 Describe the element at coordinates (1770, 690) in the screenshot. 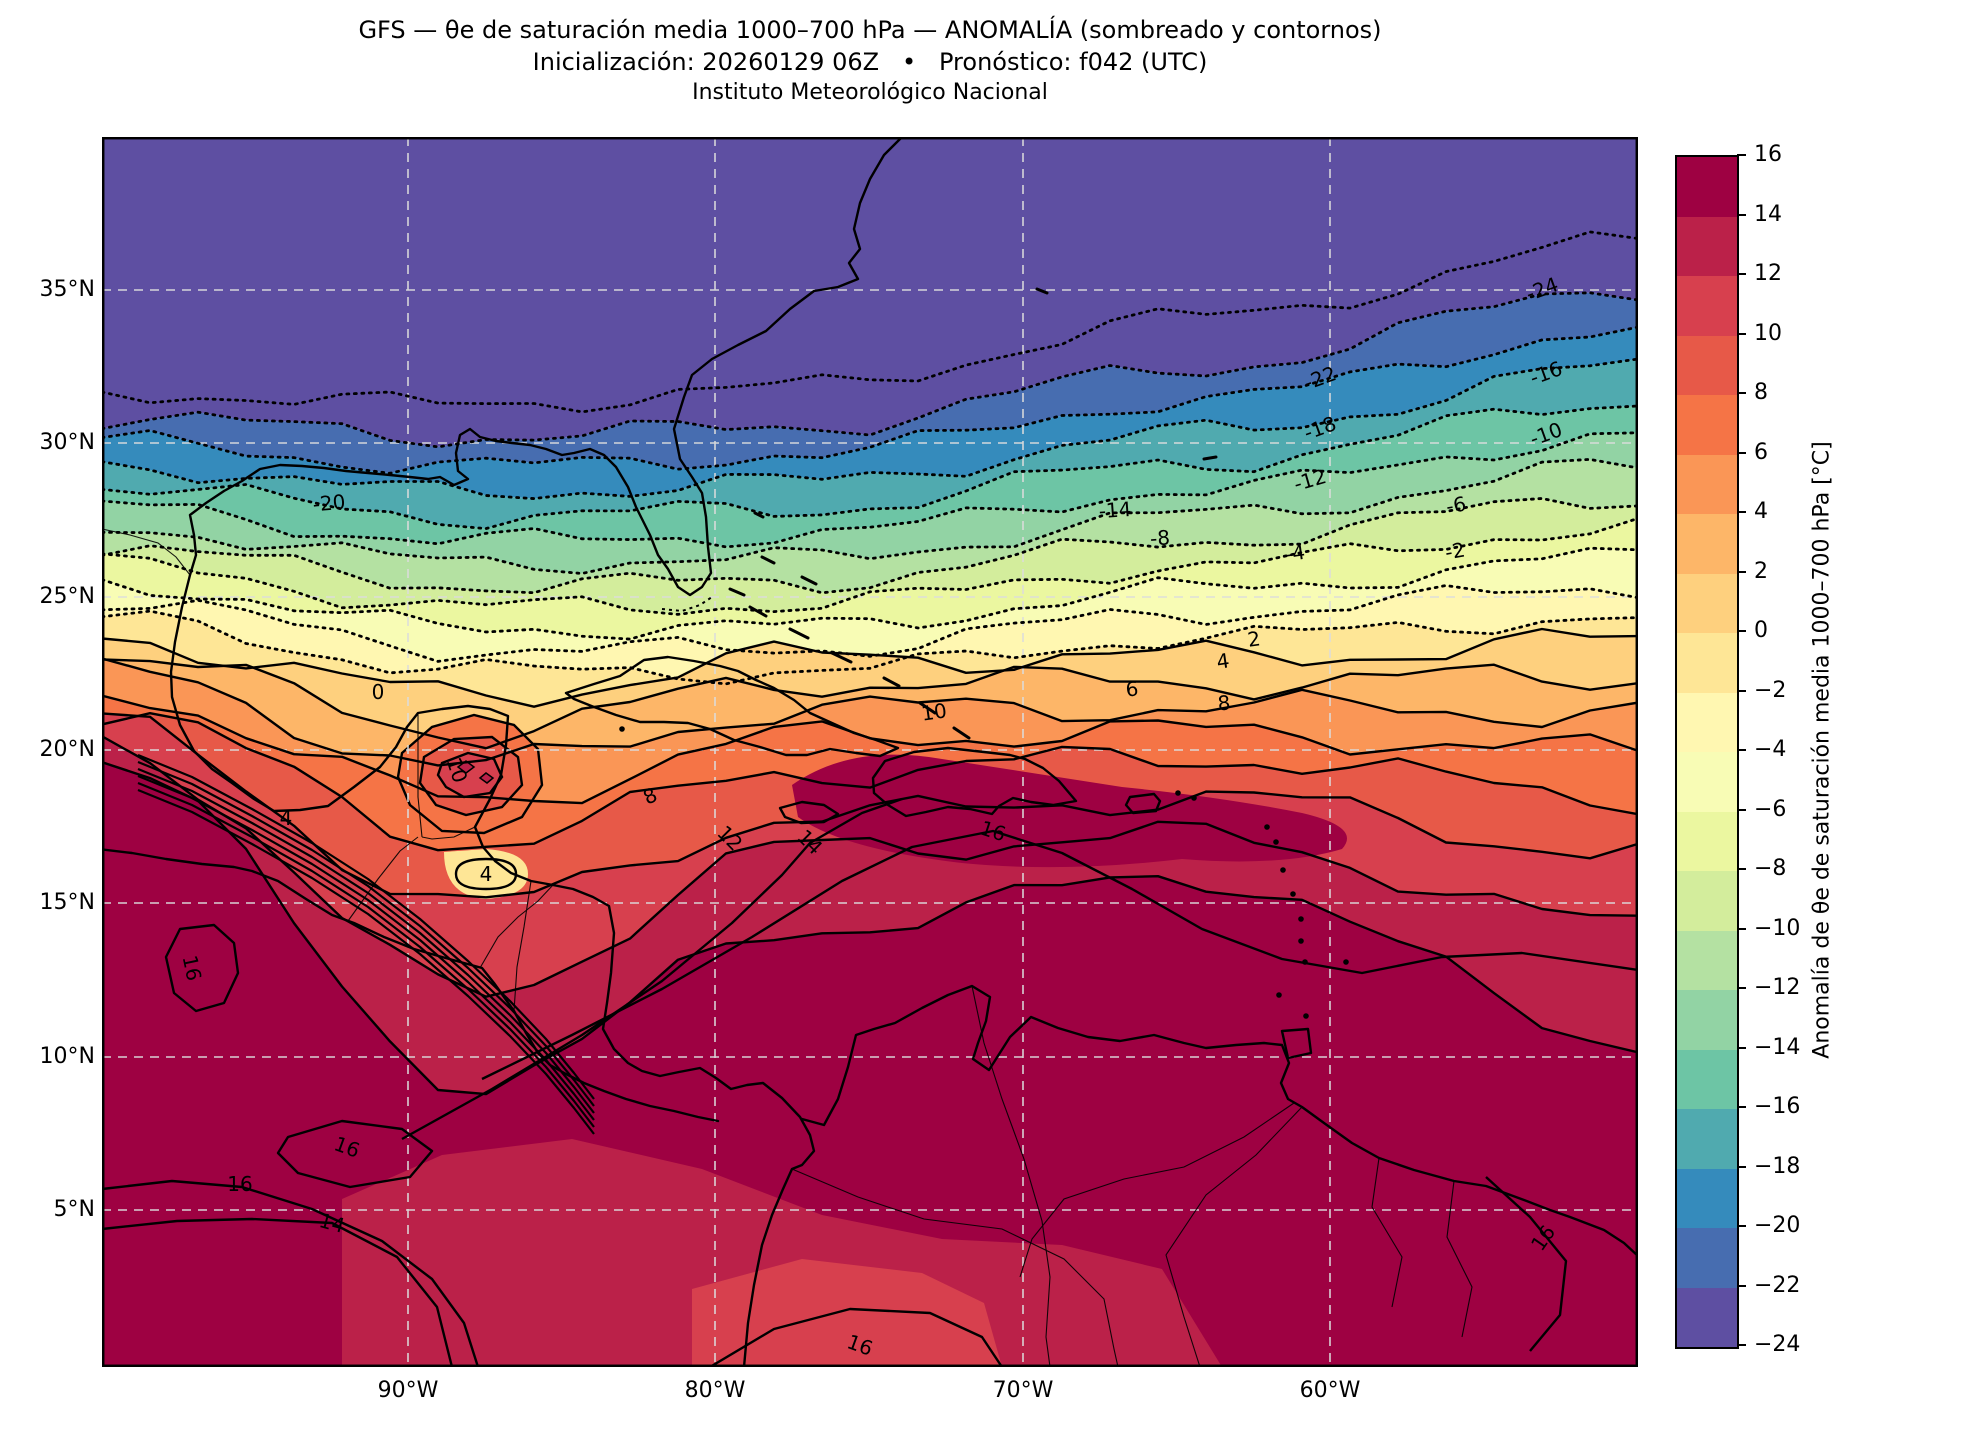

I see `colorbar-tick-label: −2` at that location.